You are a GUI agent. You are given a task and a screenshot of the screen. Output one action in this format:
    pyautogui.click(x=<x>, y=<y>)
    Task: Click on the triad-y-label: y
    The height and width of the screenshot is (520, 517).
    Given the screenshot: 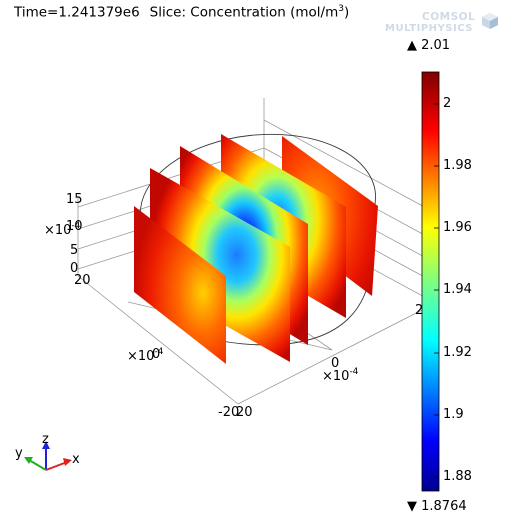 What is the action you would take?
    pyautogui.click(x=19, y=453)
    